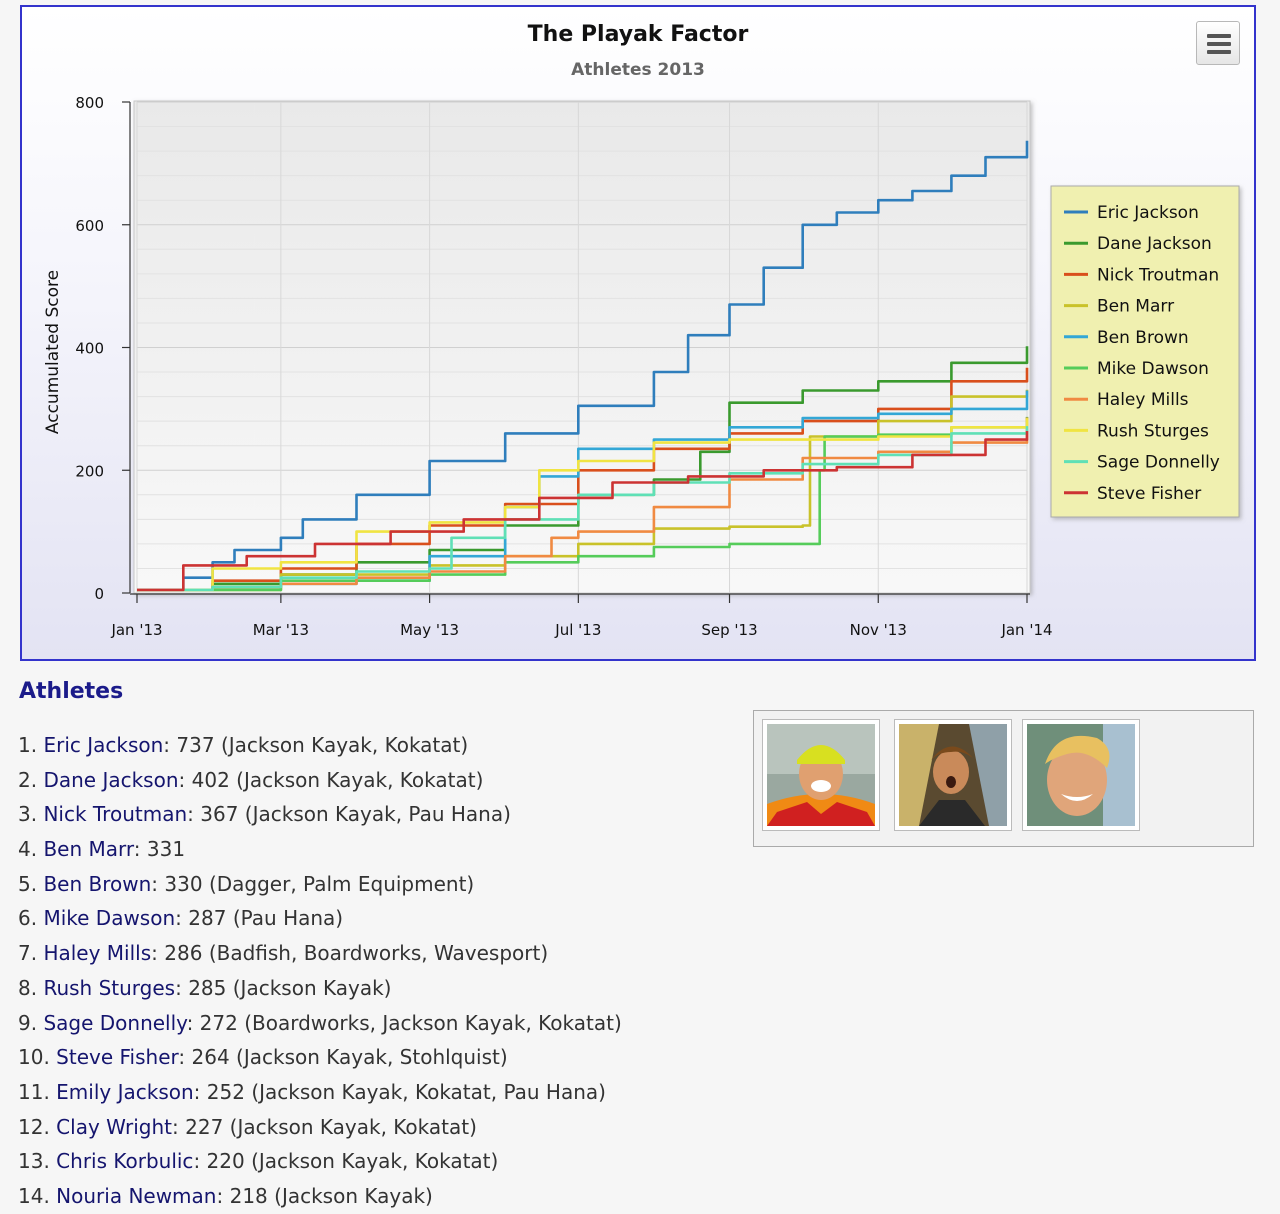  I want to click on x-tick-label: Jan '13, so click(136, 630).